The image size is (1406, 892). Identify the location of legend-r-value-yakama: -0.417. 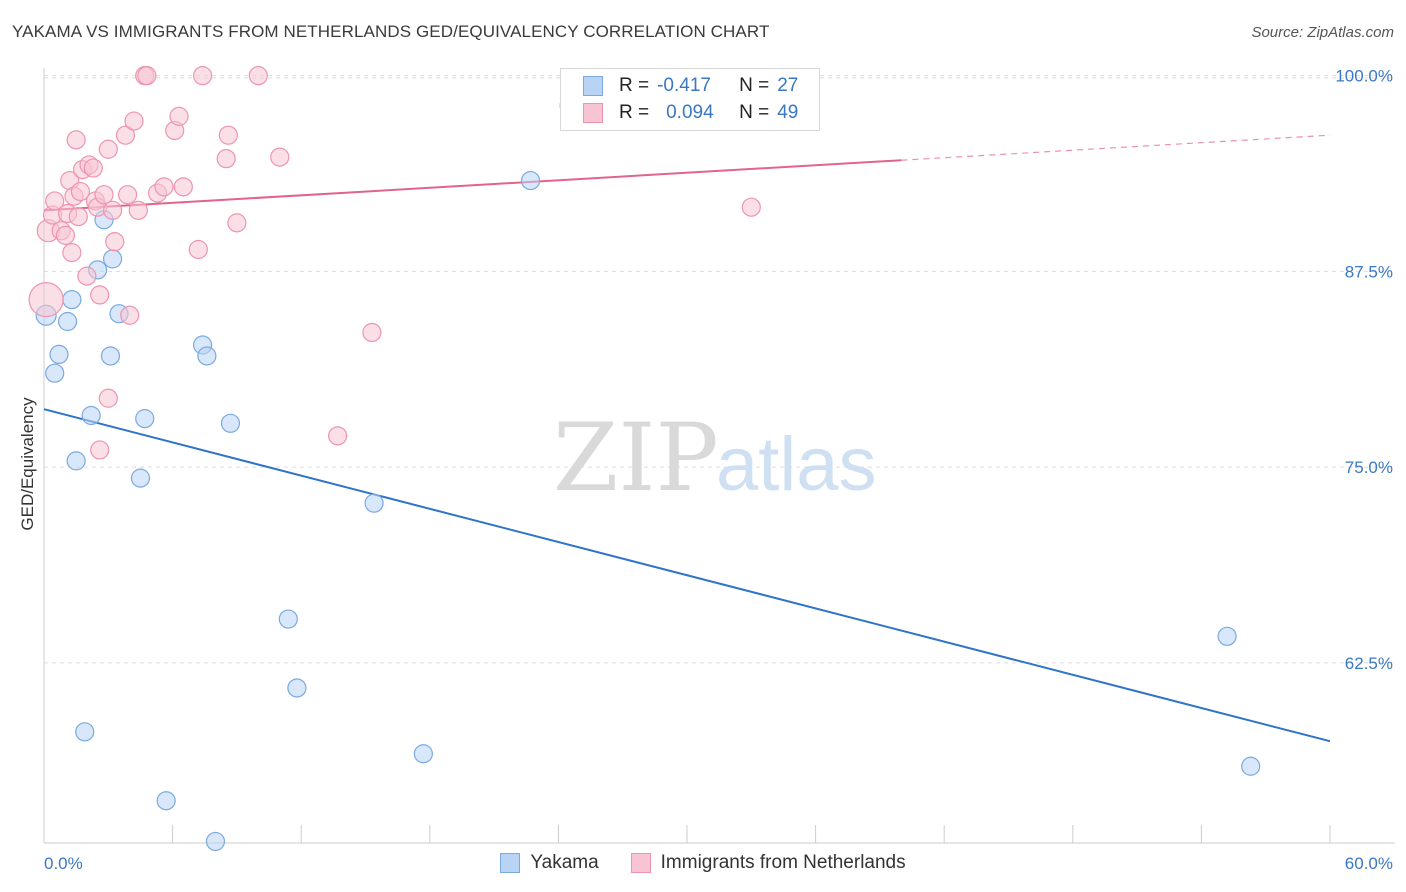
(684, 85).